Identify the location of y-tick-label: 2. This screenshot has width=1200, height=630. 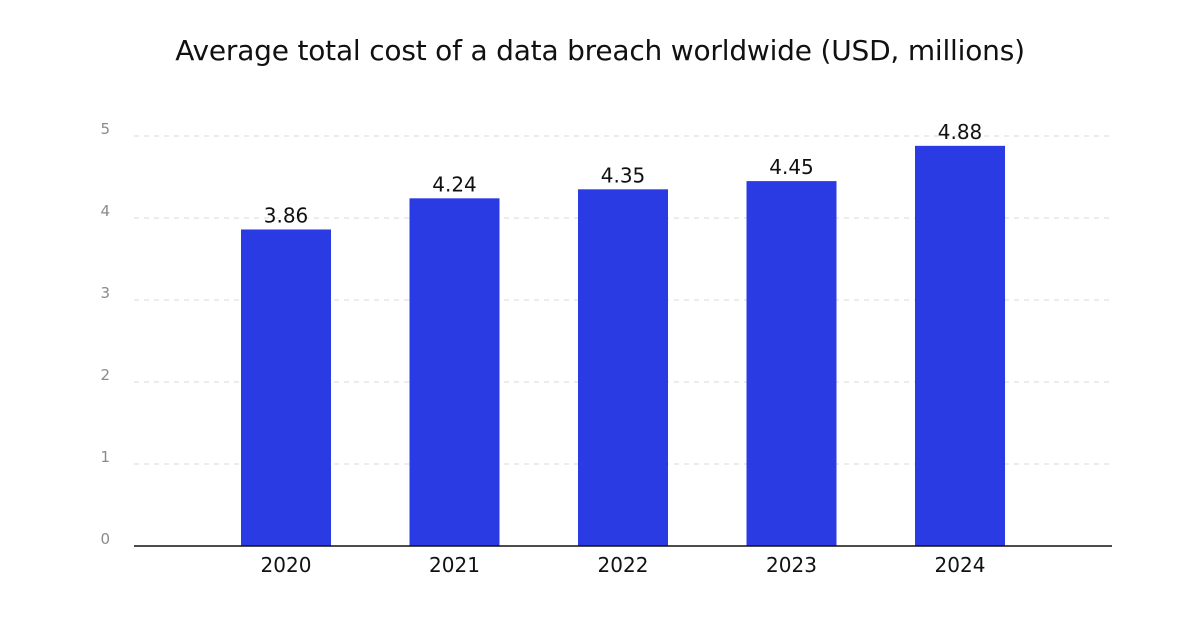
(105, 375).